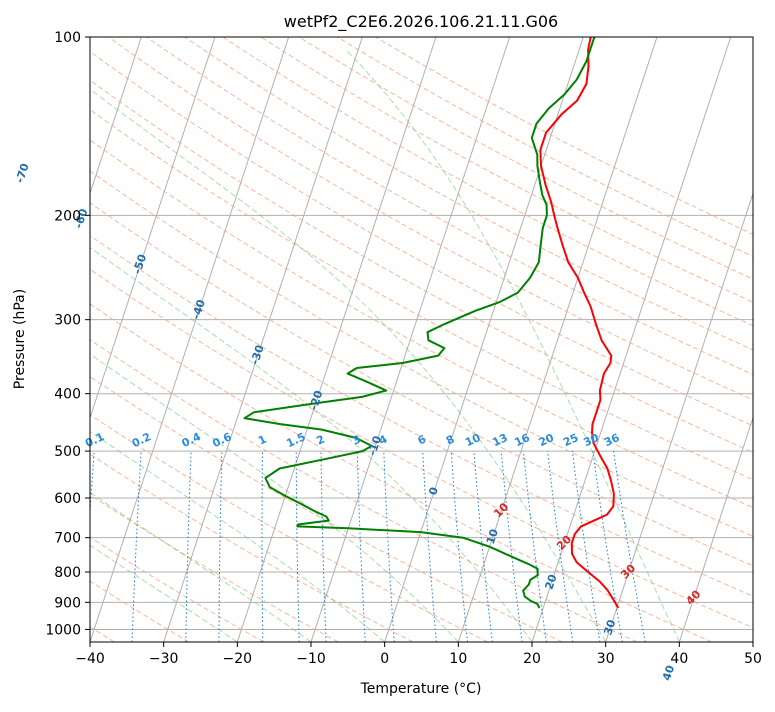 This screenshot has height=712, width=775. I want to click on y-tick-label: 100, so click(67, 38).